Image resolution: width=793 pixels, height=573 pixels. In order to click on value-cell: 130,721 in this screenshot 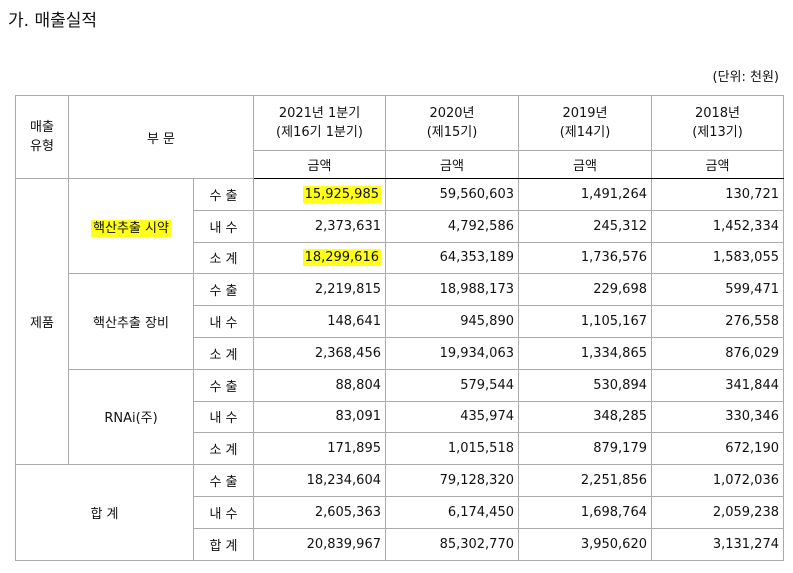, I will do `click(717, 194)`.